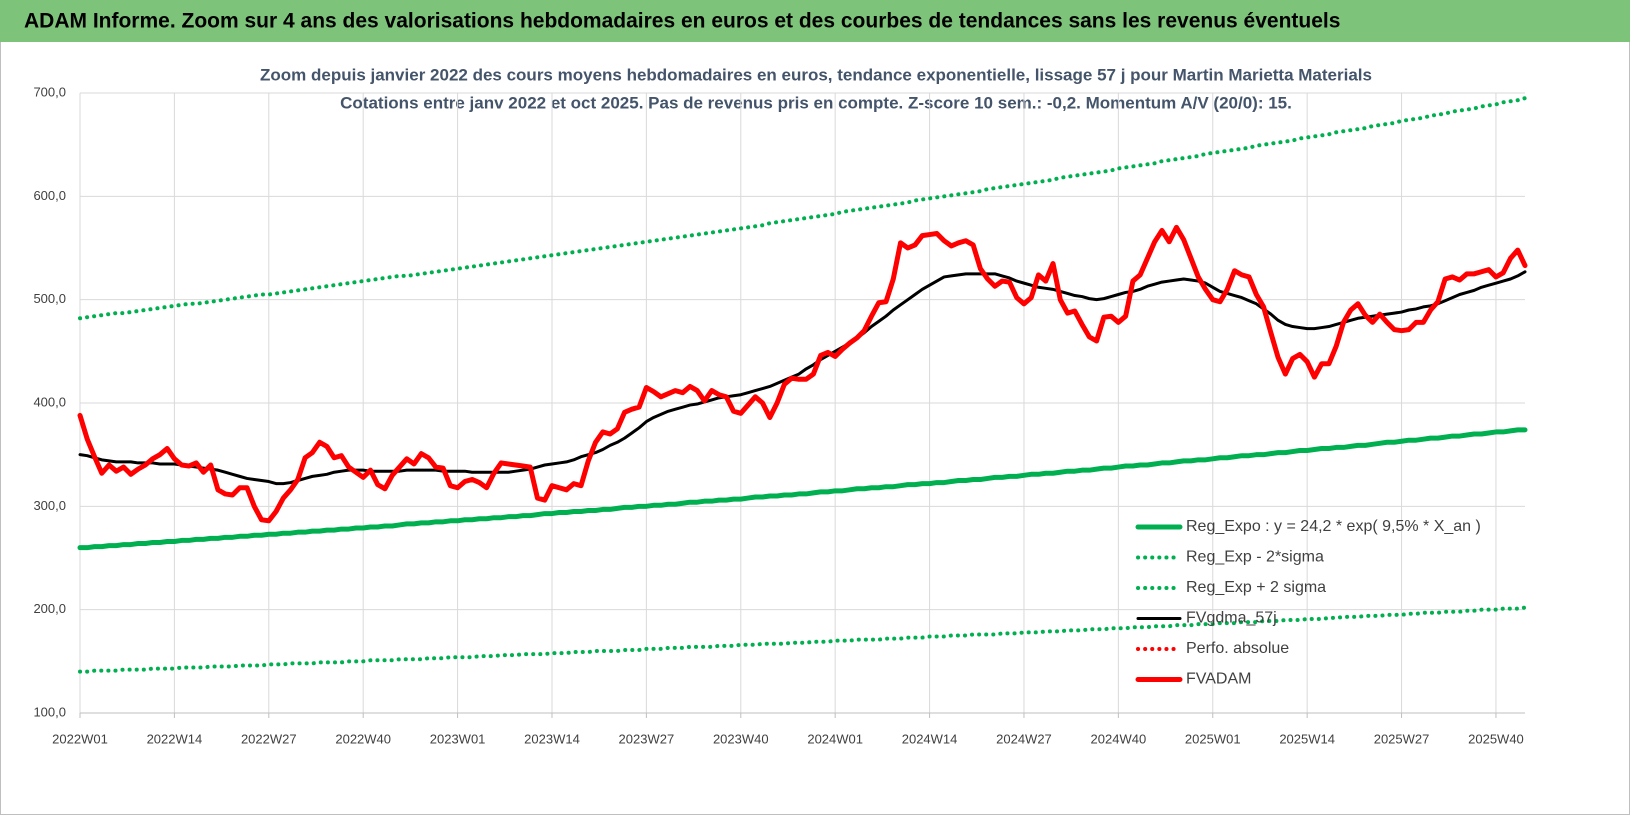 The width and height of the screenshot is (1630, 815). What do you see at coordinates (49, 401) in the screenshot?
I see `y-tick-label: 400,0` at bounding box center [49, 401].